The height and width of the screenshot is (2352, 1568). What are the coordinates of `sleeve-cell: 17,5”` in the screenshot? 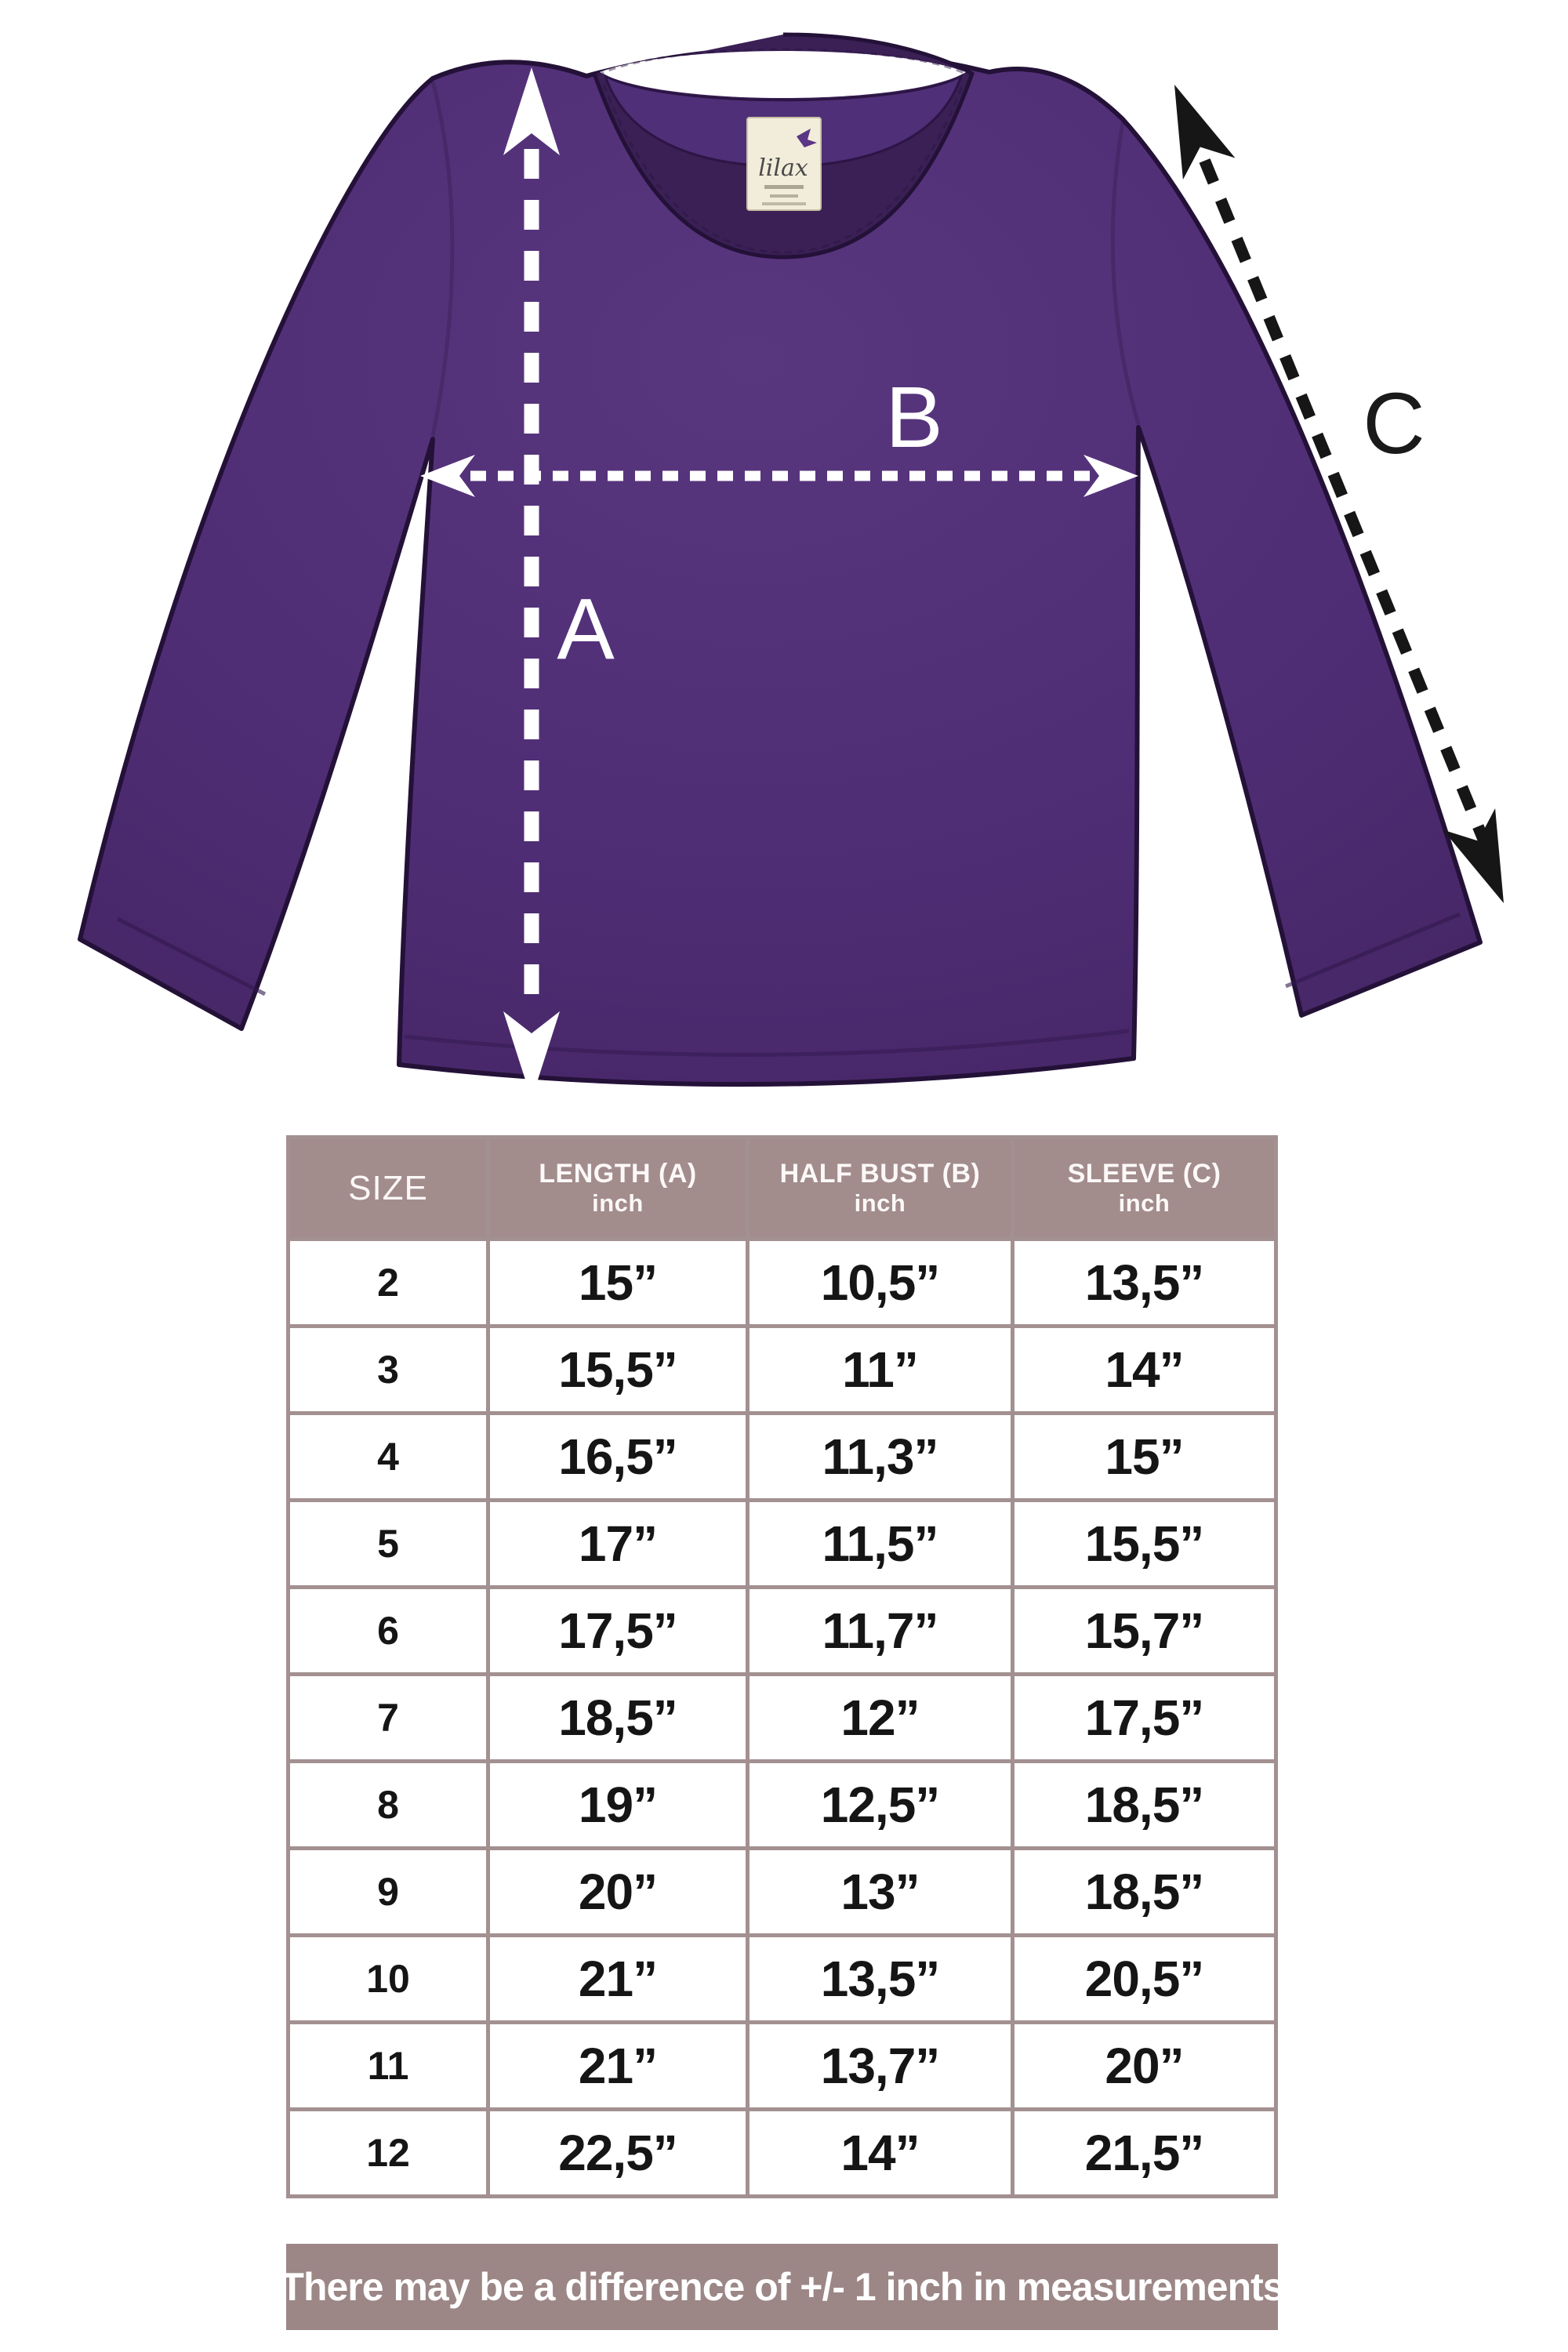 It's located at (1144, 1717).